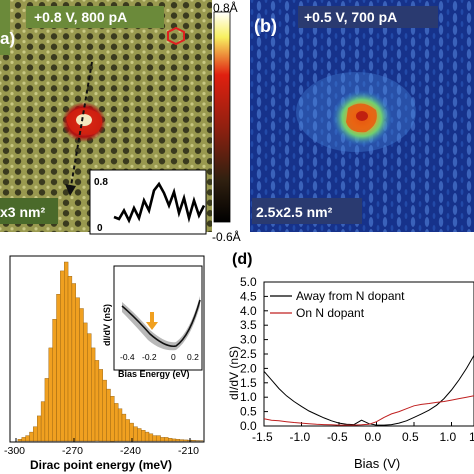 Image resolution: width=474 pixels, height=474 pixels. Describe the element at coordinates (22, 212) in the screenshot. I see `panel-a-scale: x3 nm²` at that location.